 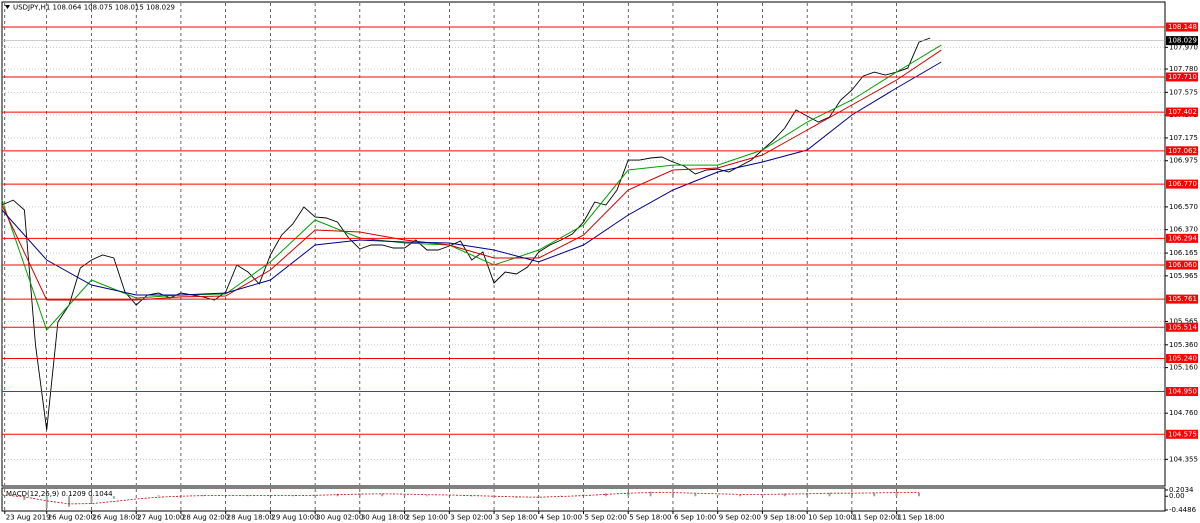 I want to click on y-tick-label: 104.760, so click(x=1183, y=413).